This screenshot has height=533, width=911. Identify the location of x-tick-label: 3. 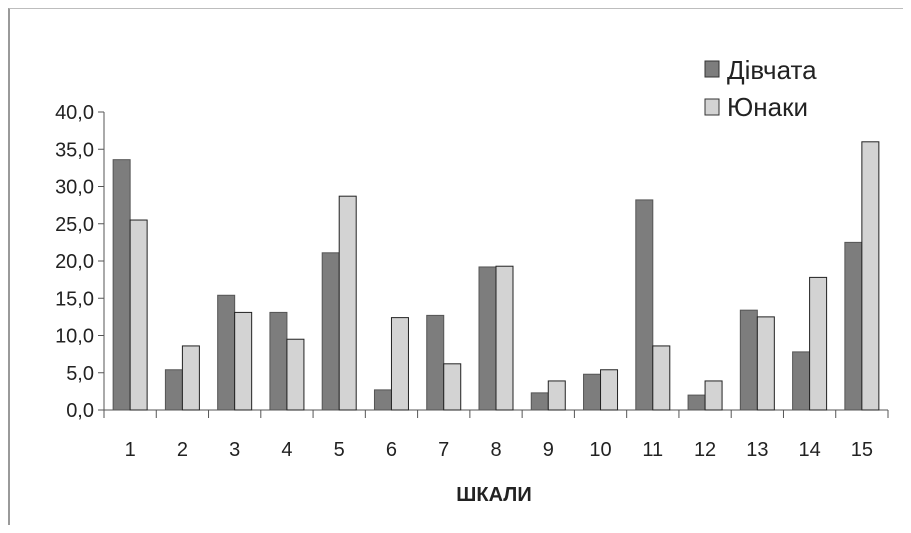
(234, 450).